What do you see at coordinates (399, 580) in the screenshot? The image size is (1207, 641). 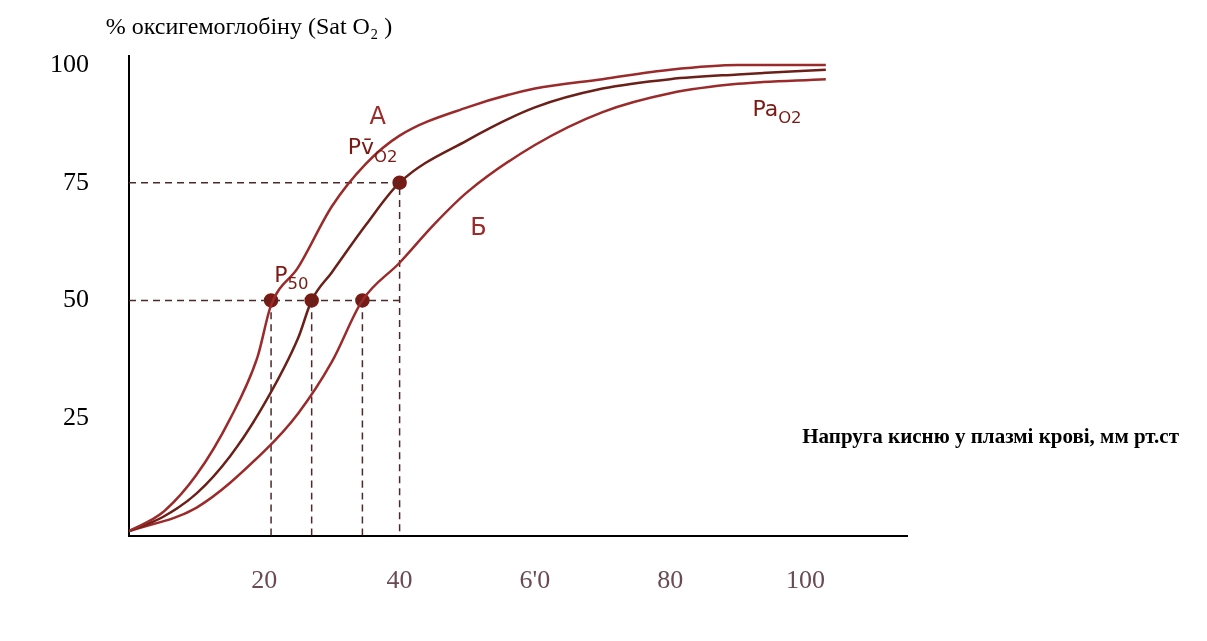 I see `x-tick-label: 40` at bounding box center [399, 580].